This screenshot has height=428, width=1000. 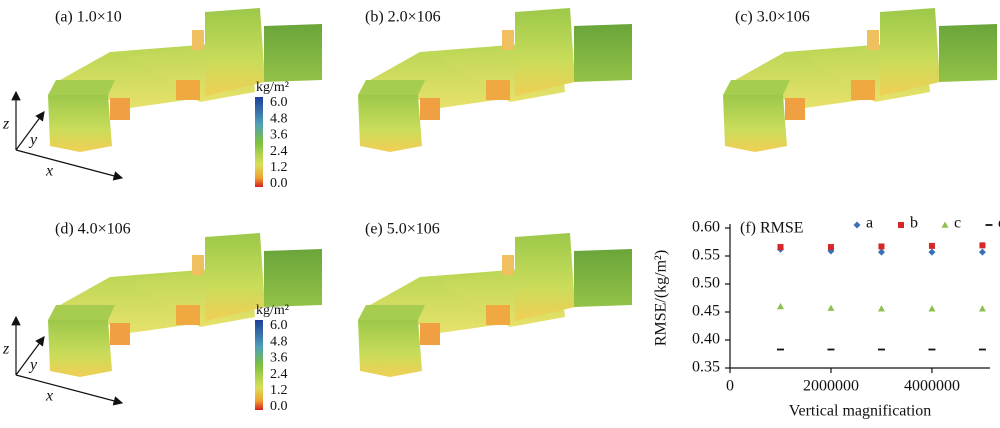 What do you see at coordinates (706, 339) in the screenshot?
I see `y-tick-label: 0.40` at bounding box center [706, 339].